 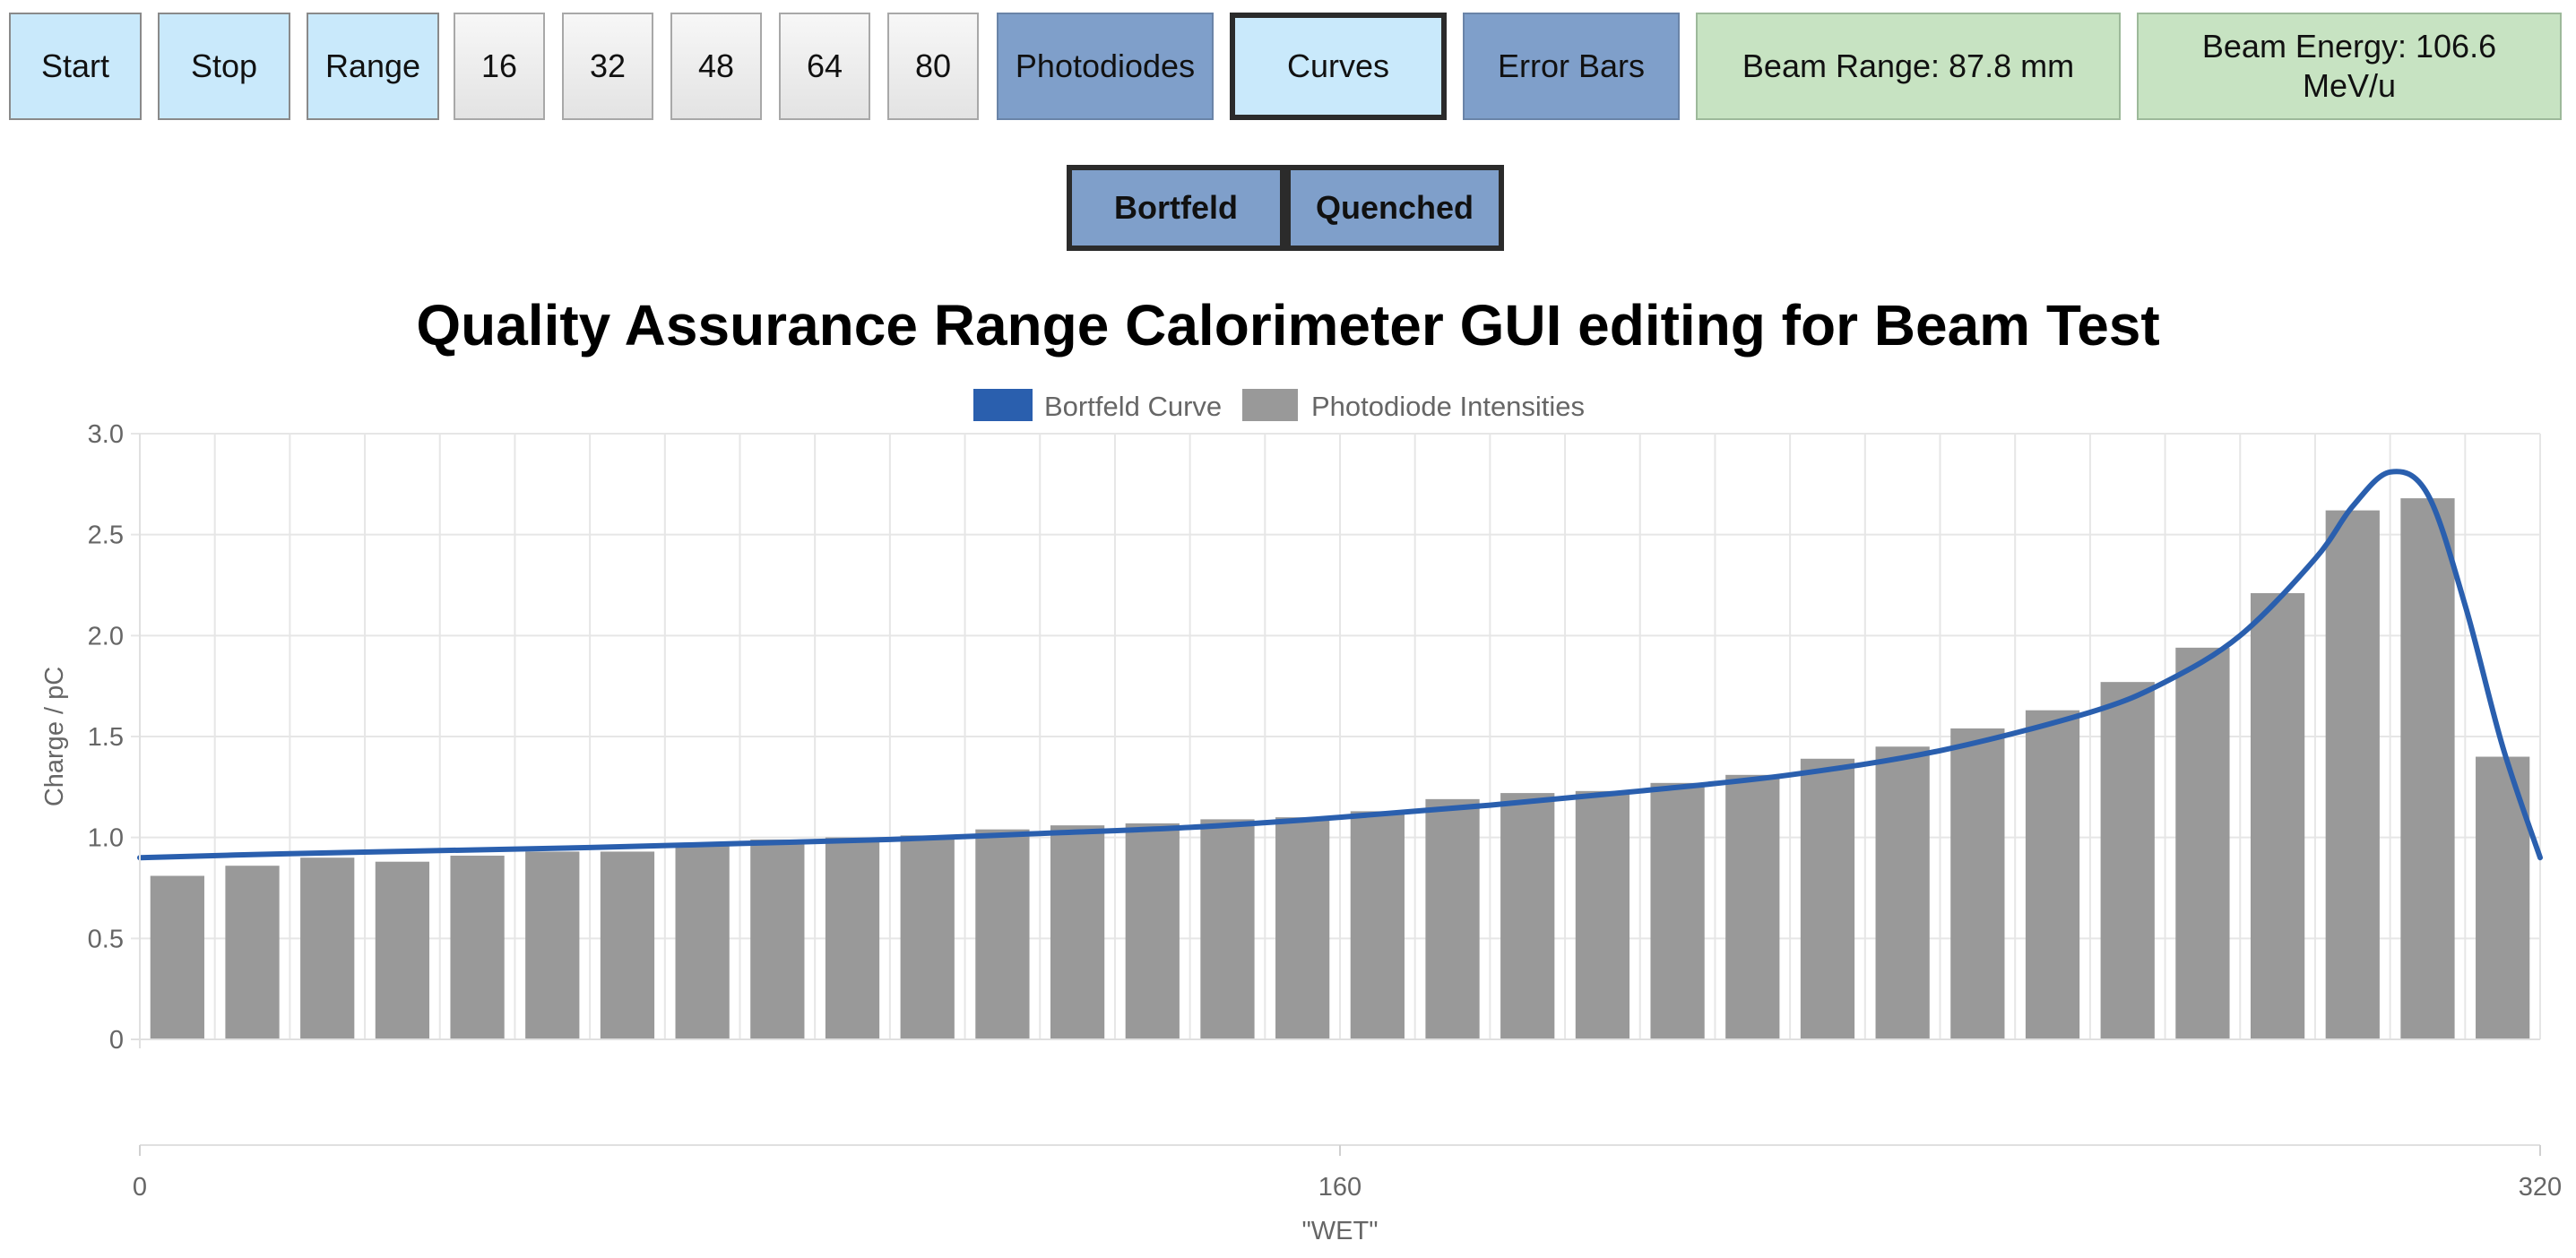 I want to click on y-tick-label: 2.0, so click(x=106, y=636).